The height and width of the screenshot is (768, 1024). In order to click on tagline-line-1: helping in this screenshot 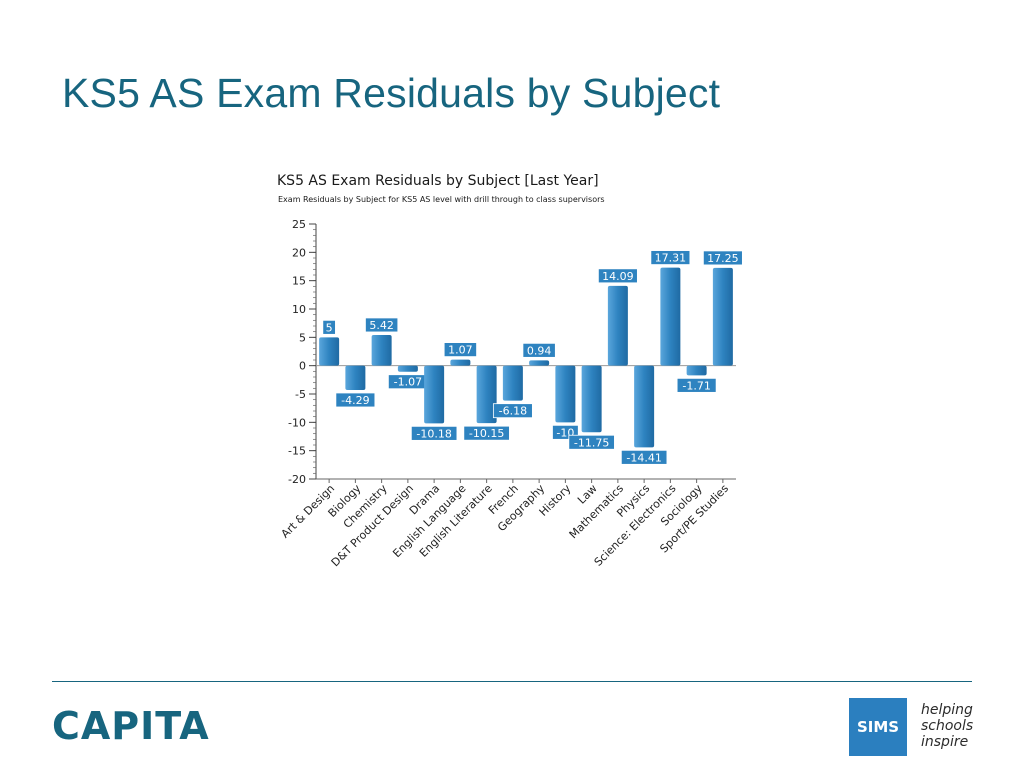, I will do `click(947, 710)`.